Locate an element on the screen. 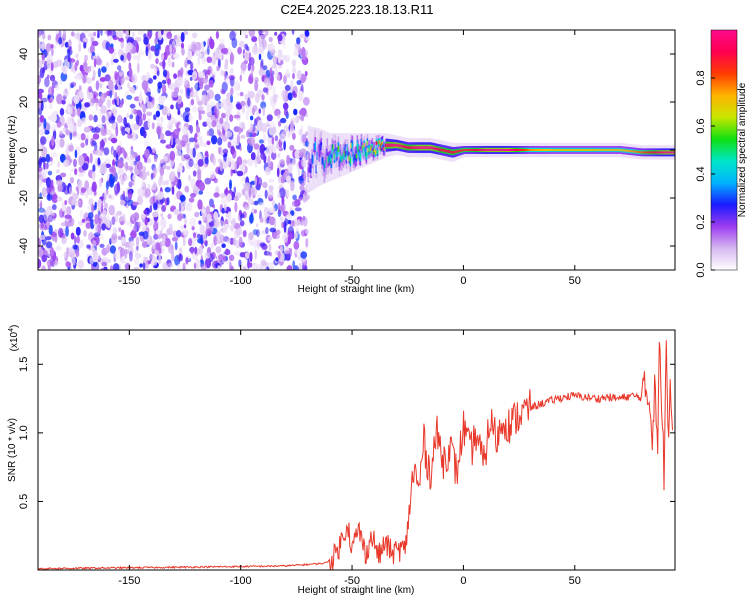  spectrogram-x-axis-label: Height of straight line (km) is located at coordinates (356, 289).